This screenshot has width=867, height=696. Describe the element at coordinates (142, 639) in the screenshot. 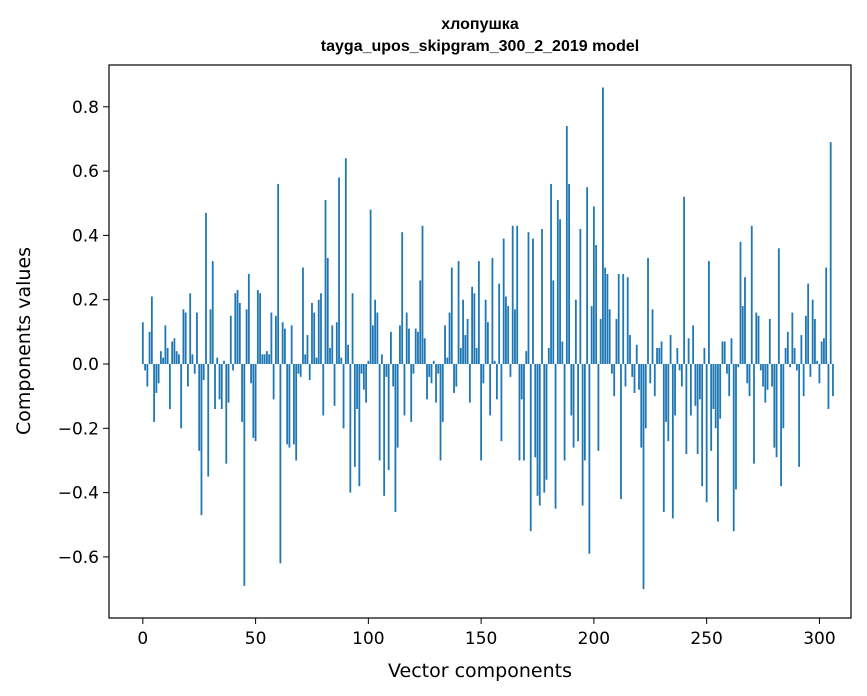

I see `x-tick-label-0: 0` at that location.